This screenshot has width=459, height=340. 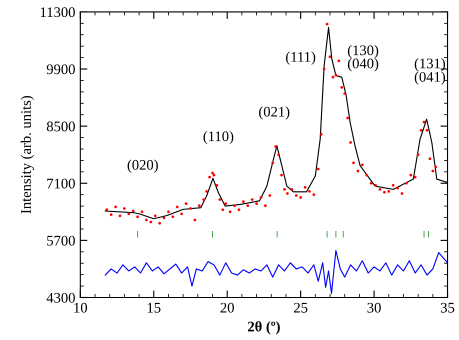 What do you see at coordinates (301, 307) in the screenshot?
I see `x-tick-label: 25` at bounding box center [301, 307].